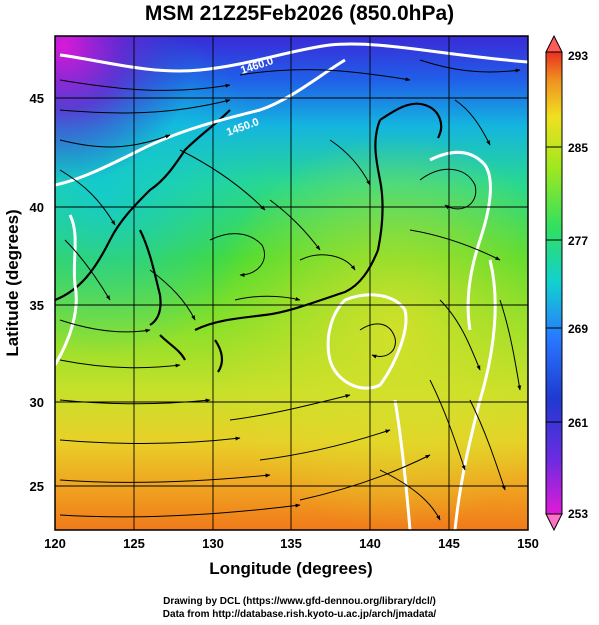 The image size is (599, 625). Describe the element at coordinates (449, 543) in the screenshot. I see `x-tick-label: 145` at that location.